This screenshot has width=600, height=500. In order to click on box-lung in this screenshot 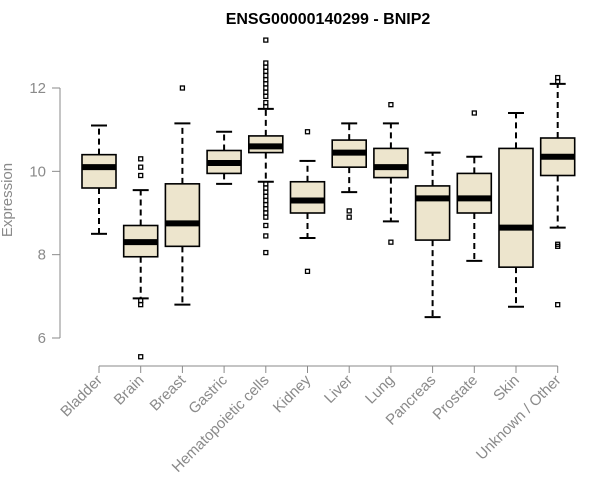, I will do `click(391, 173)`.